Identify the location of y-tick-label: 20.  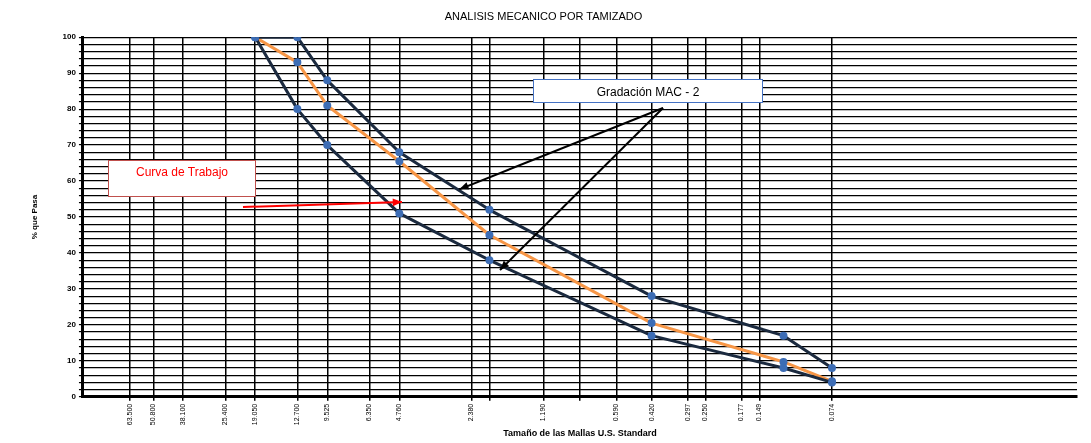
(72, 325).